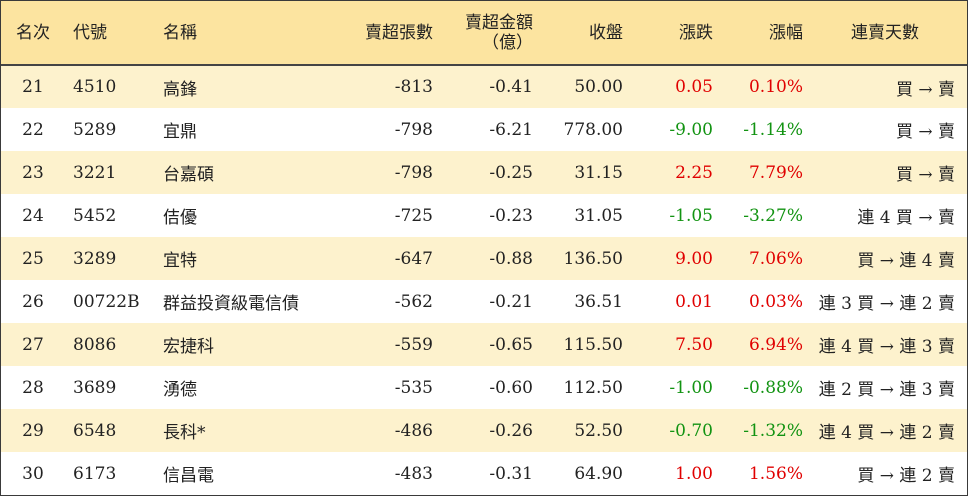 This screenshot has height=496, width=968. Describe the element at coordinates (598, 215) in the screenshot. I see `cell-close: 31.05` at that location.